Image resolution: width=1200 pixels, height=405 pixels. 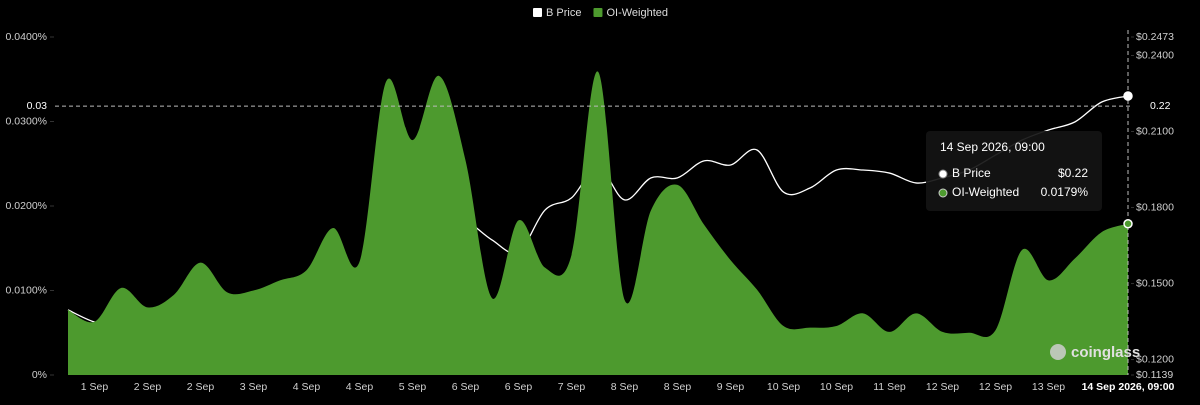 I want to click on y-tick-label: 0.0300%, so click(x=26, y=121).